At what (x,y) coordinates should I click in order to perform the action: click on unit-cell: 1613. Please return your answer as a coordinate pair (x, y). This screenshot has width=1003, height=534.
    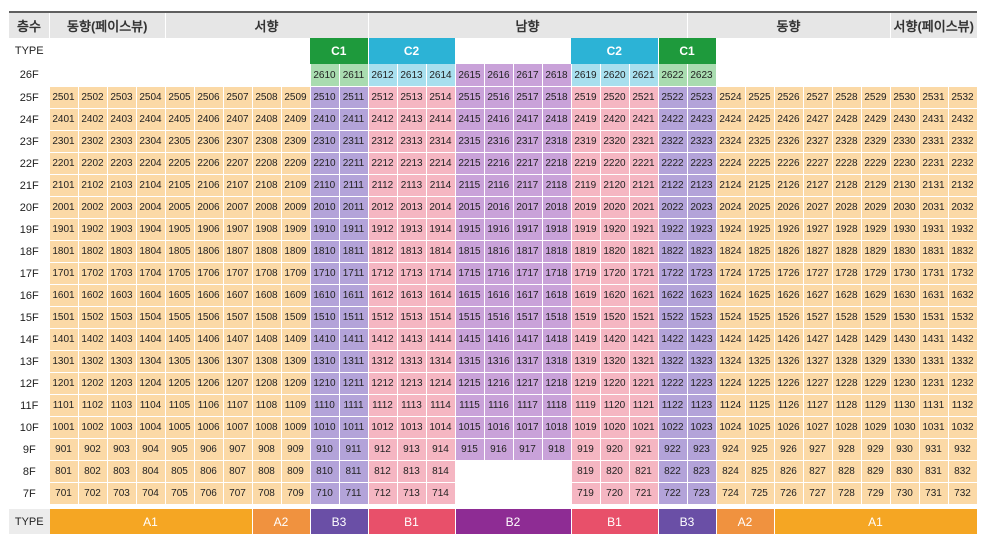
    Looking at the image, I should click on (412, 295).